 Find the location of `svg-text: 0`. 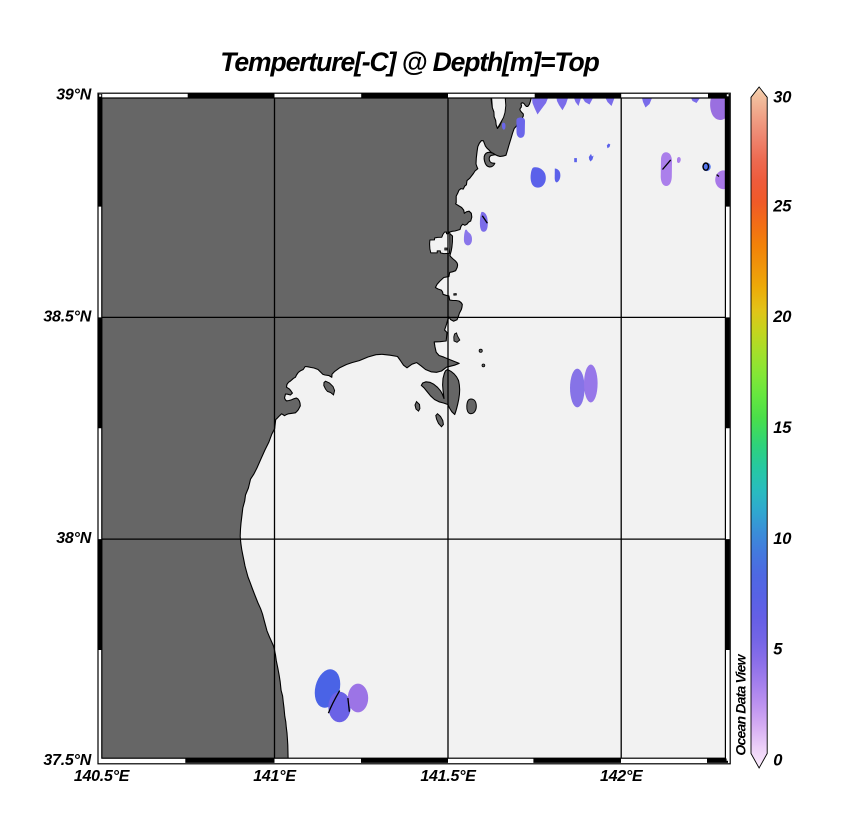

svg-text: 0 is located at coordinates (778, 761).